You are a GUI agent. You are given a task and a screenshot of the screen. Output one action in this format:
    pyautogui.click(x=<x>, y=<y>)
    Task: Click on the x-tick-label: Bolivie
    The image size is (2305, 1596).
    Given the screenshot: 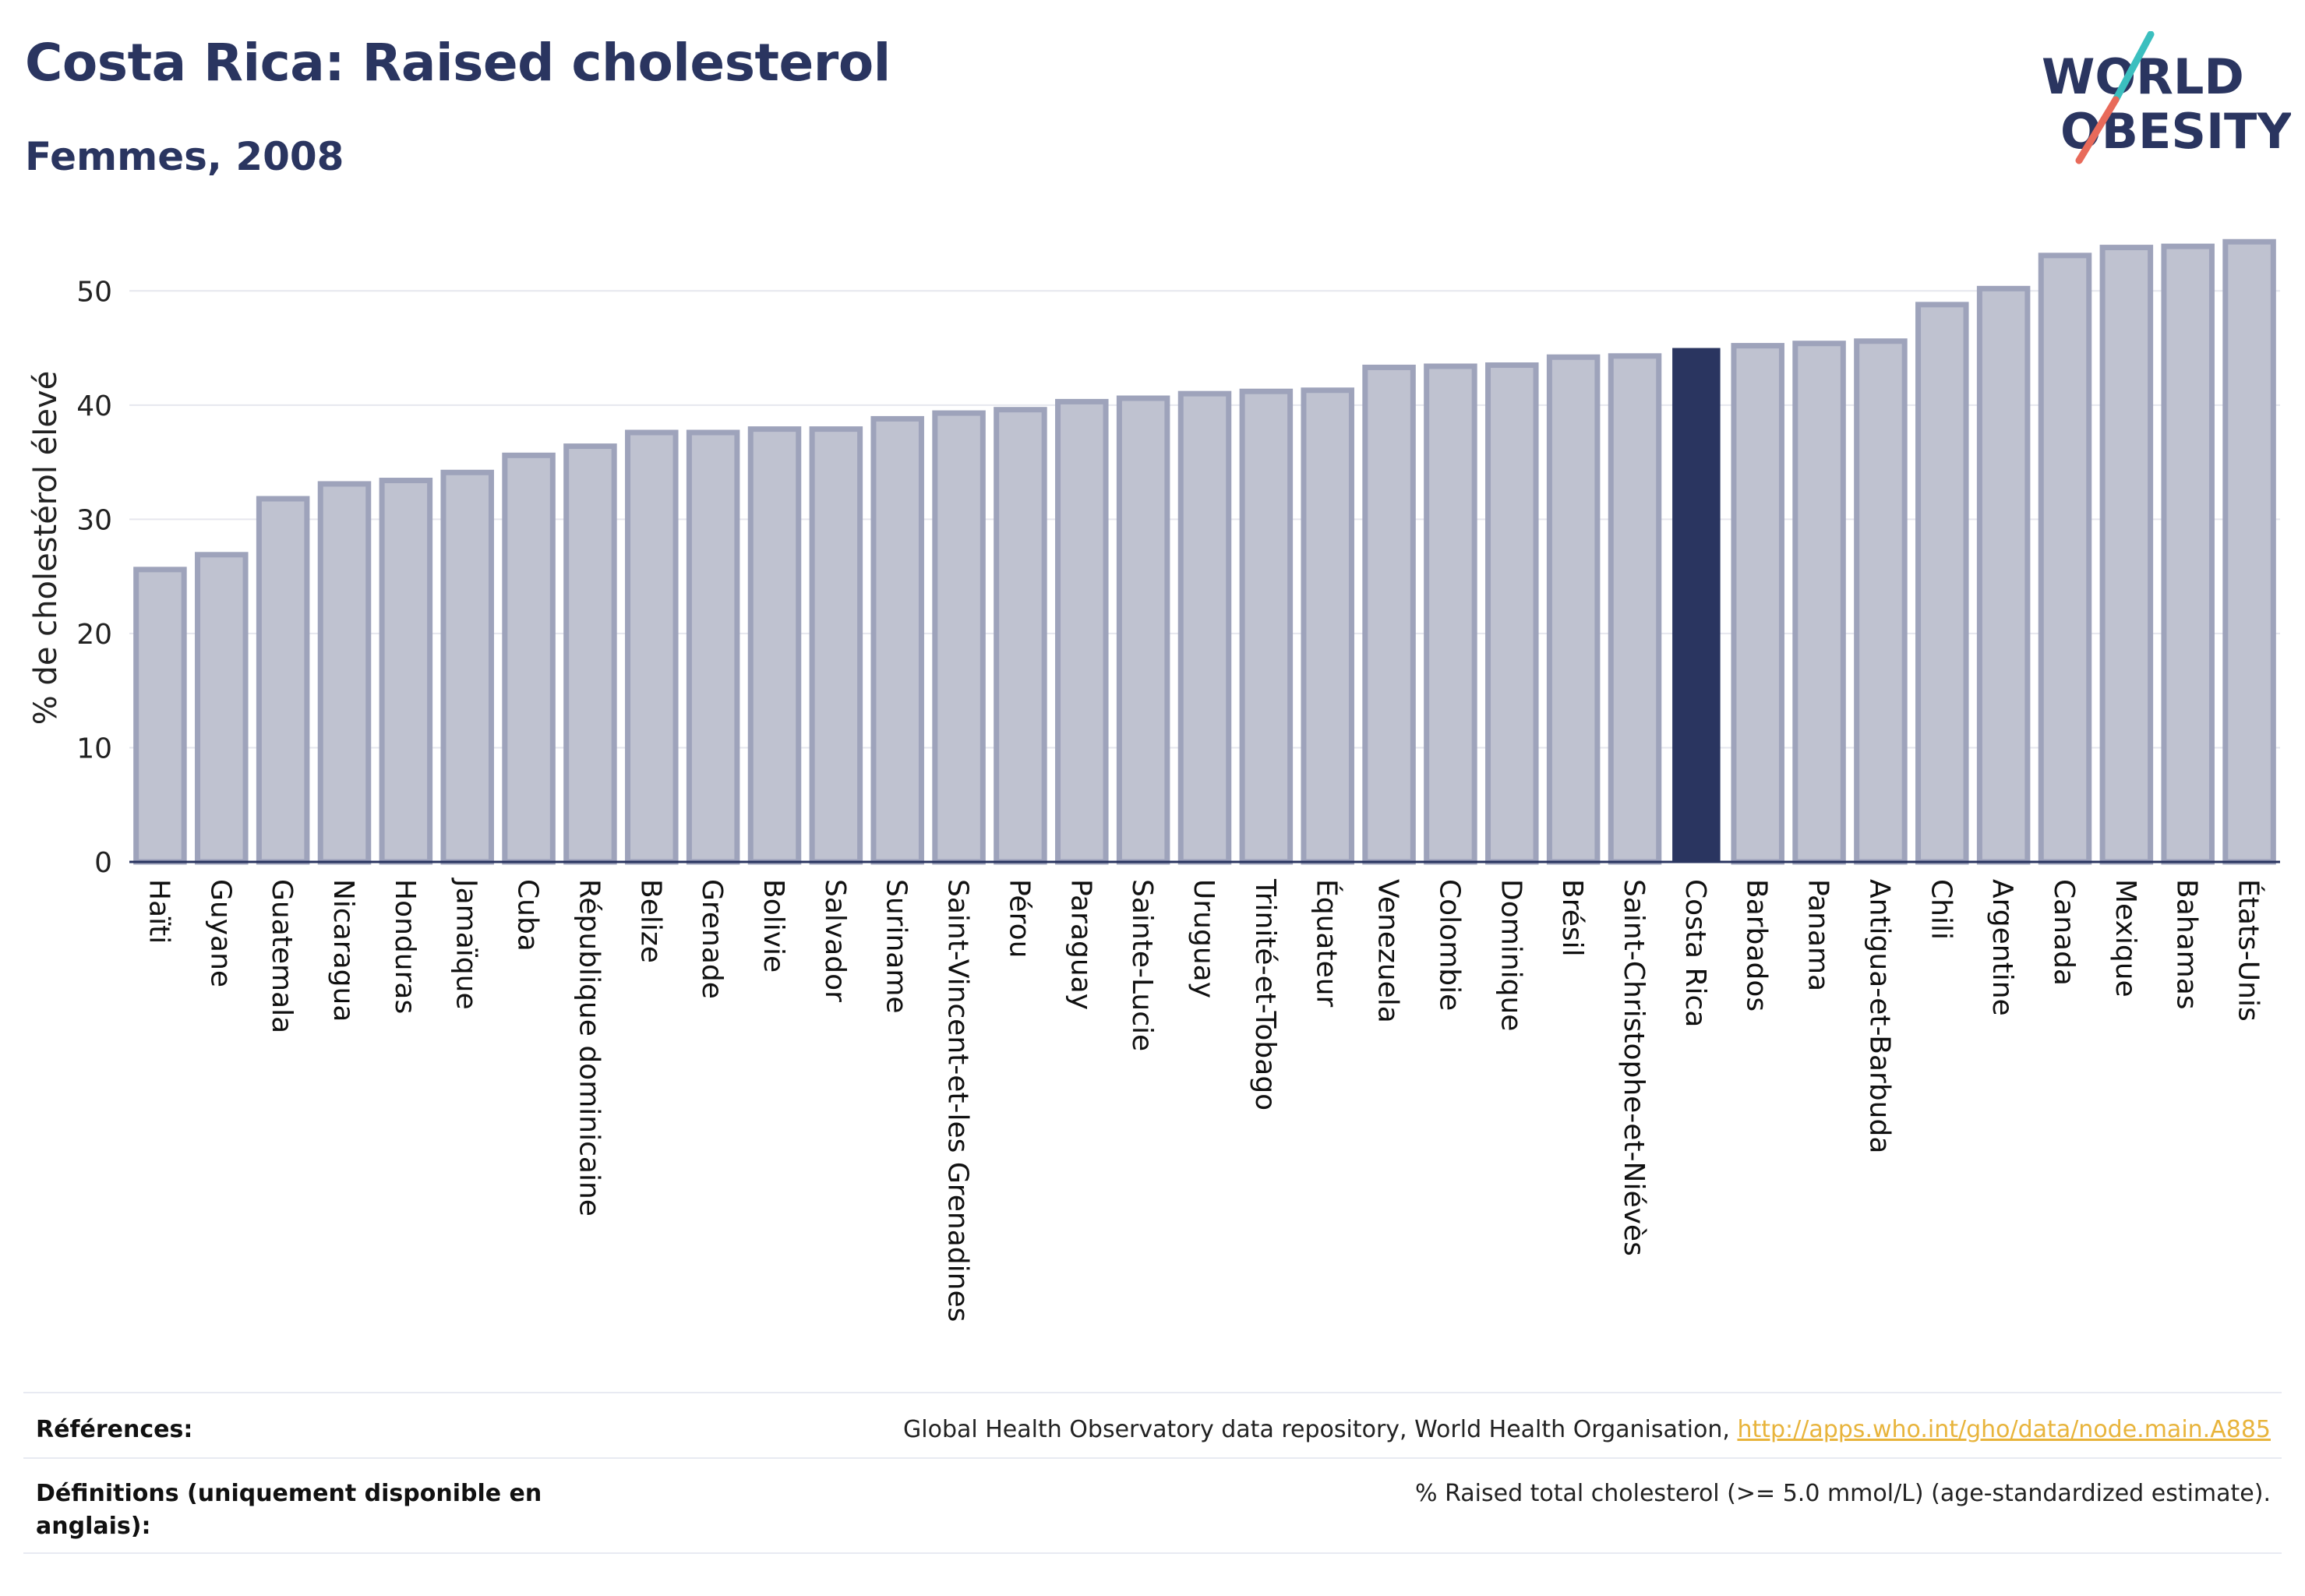 What is the action you would take?
    pyautogui.click(x=773, y=926)
    